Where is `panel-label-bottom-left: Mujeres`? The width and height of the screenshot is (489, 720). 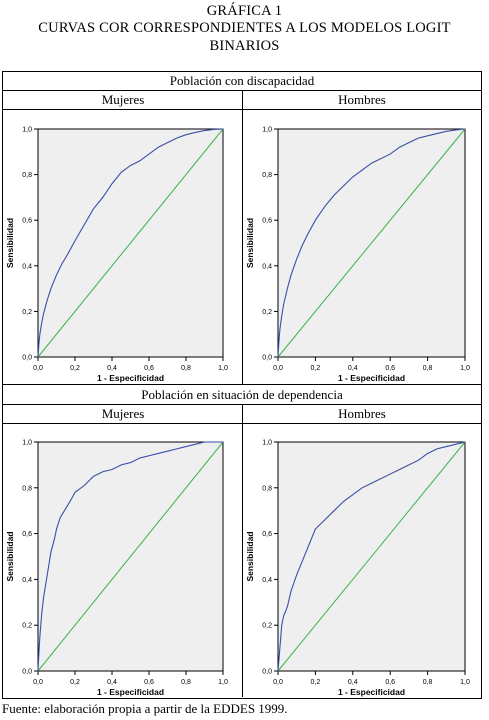
panel-label-bottom-left: Mujeres is located at coordinates (123, 413).